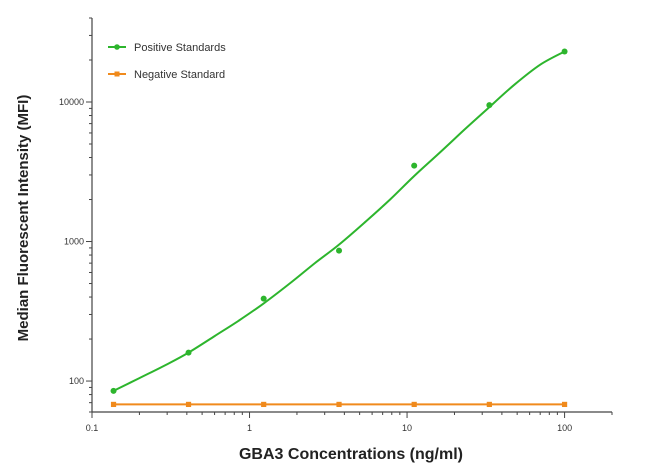  Describe the element at coordinates (564, 428) in the screenshot. I see `x-tick-label: 100` at that location.